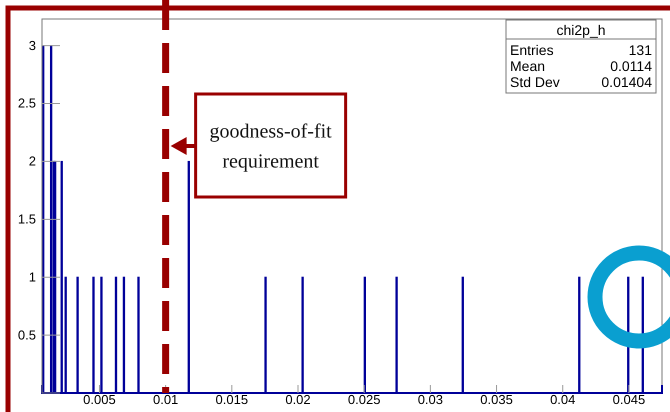  Describe the element at coordinates (496, 400) in the screenshot. I see `x-tick-label: 0.035` at that location.